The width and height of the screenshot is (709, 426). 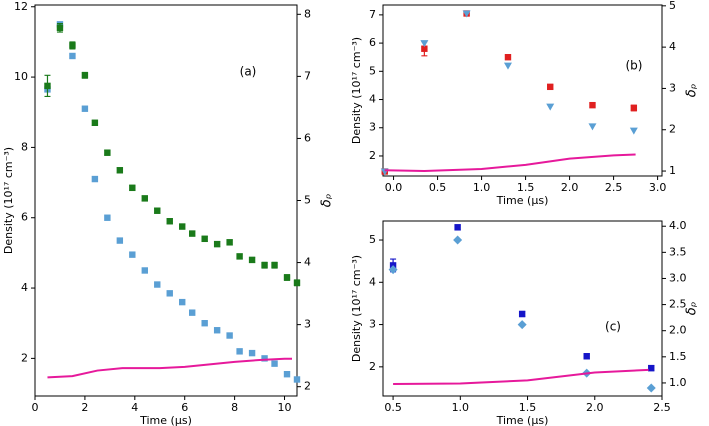 What do you see at coordinates (522, 200) in the screenshot?
I see `x-axis-label: Time (μs)` at bounding box center [522, 200].